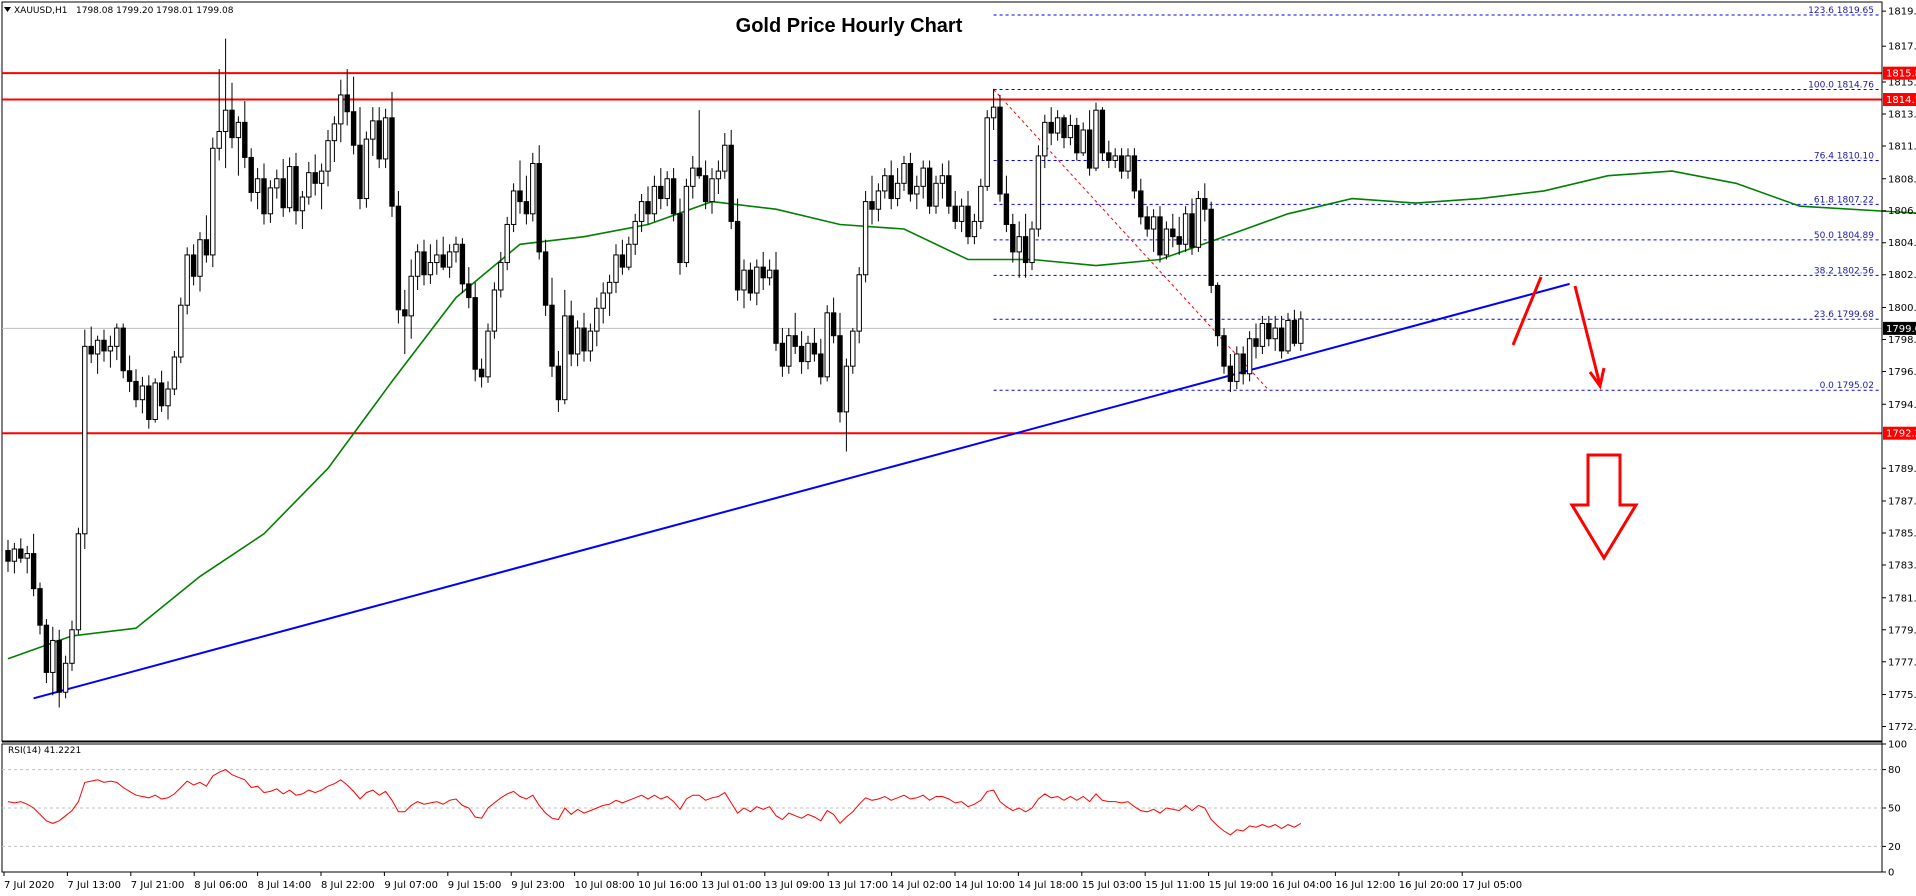  What do you see at coordinates (1902, 502) in the screenshot?
I see `price-tick-label: 1787.75` at bounding box center [1902, 502].